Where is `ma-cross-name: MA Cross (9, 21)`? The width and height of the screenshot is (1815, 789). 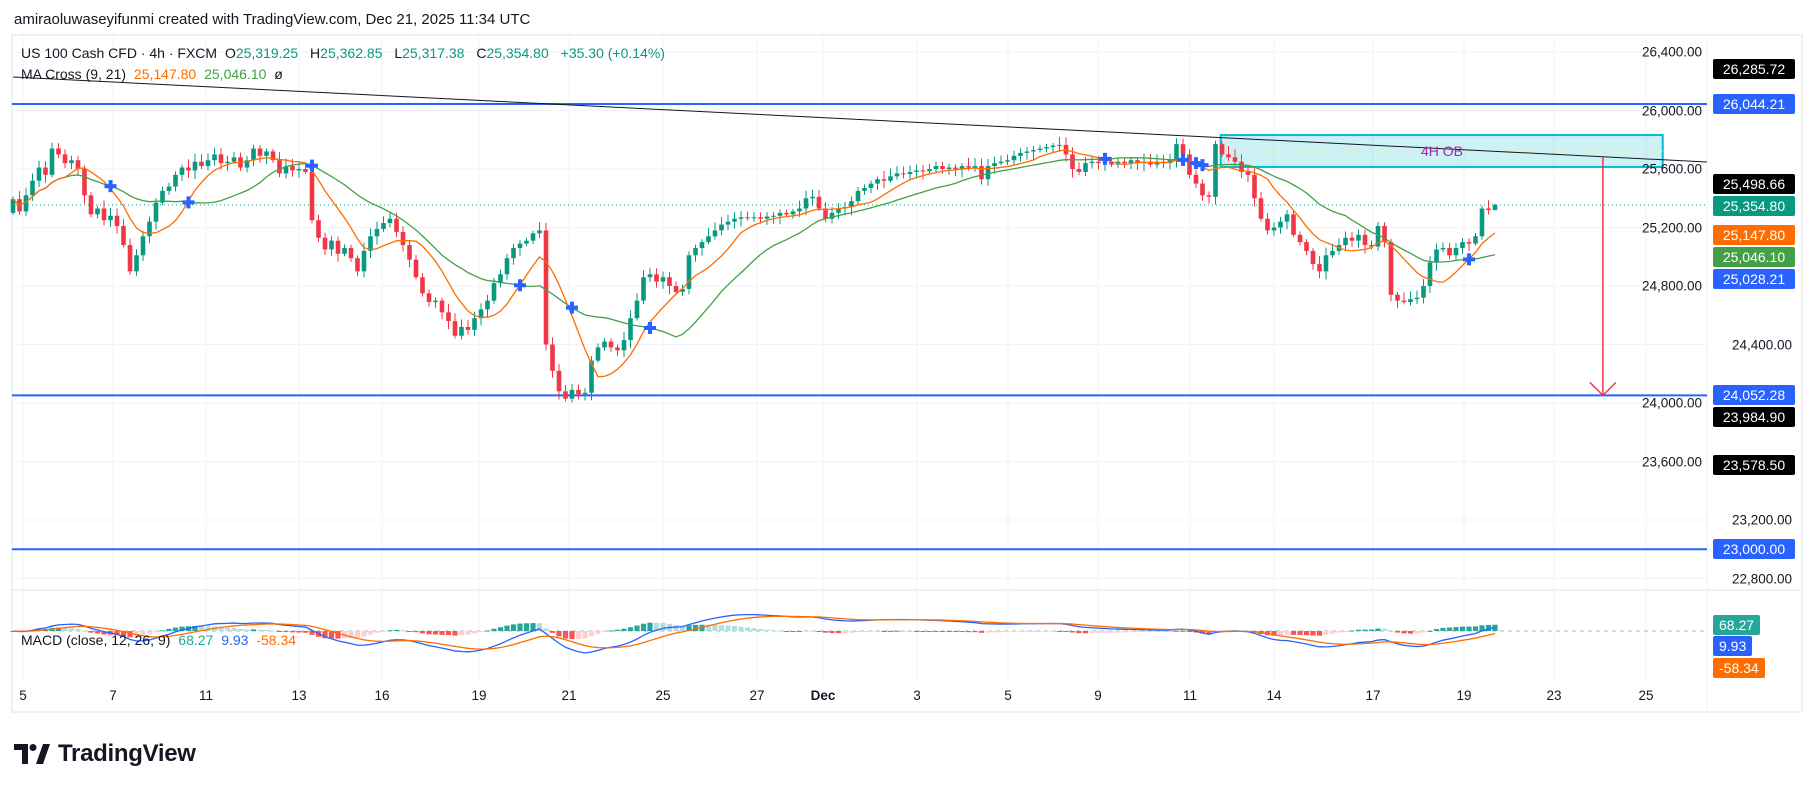 ma-cross-name: MA Cross (9, 21) is located at coordinates (74, 74).